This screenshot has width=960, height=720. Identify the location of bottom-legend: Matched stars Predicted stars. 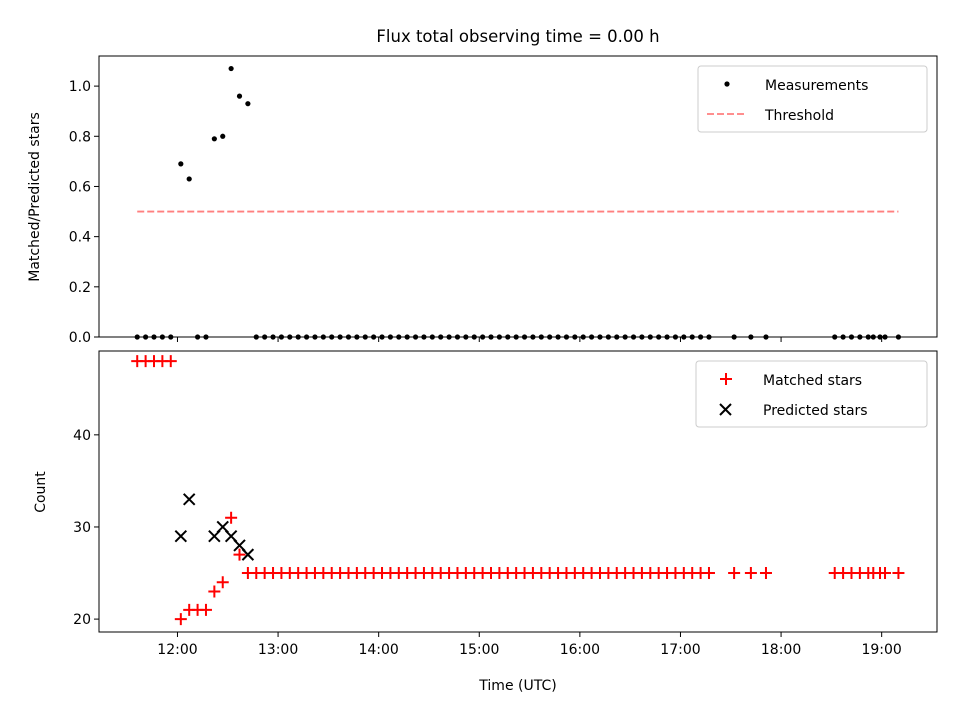
(811, 394).